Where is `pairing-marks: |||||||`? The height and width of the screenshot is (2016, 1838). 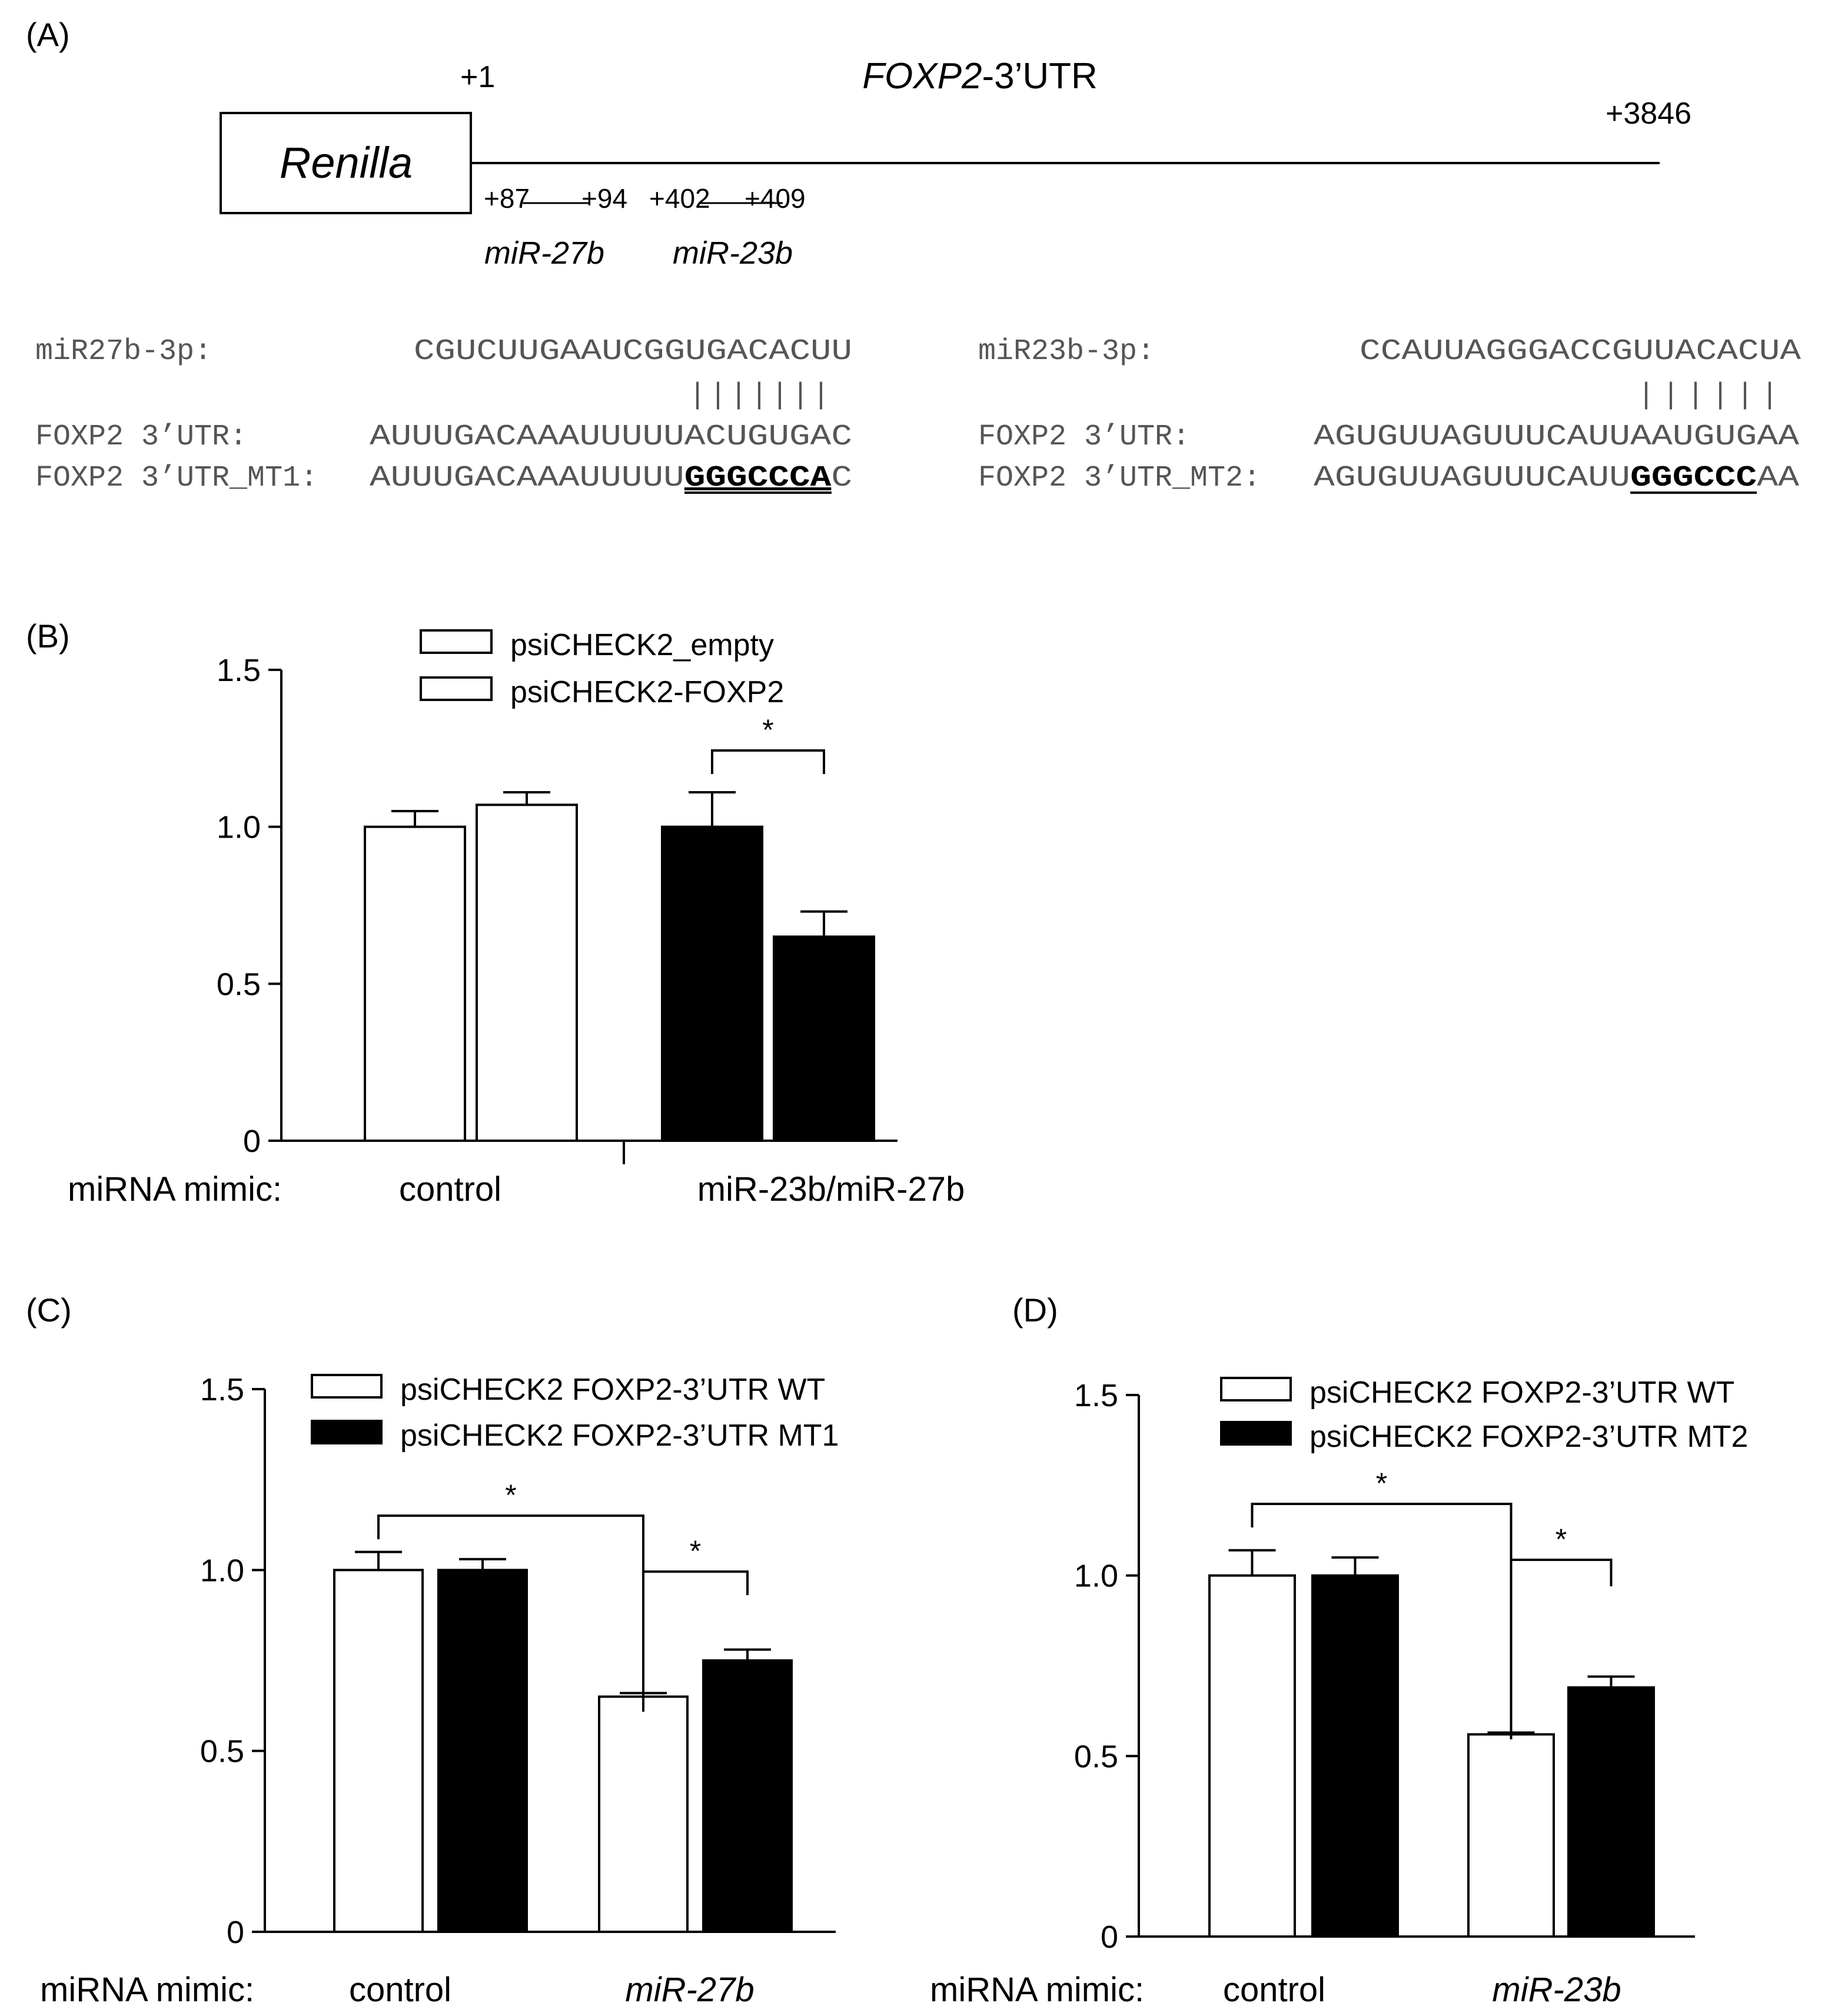 pairing-marks: ||||||| is located at coordinates (759, 396).